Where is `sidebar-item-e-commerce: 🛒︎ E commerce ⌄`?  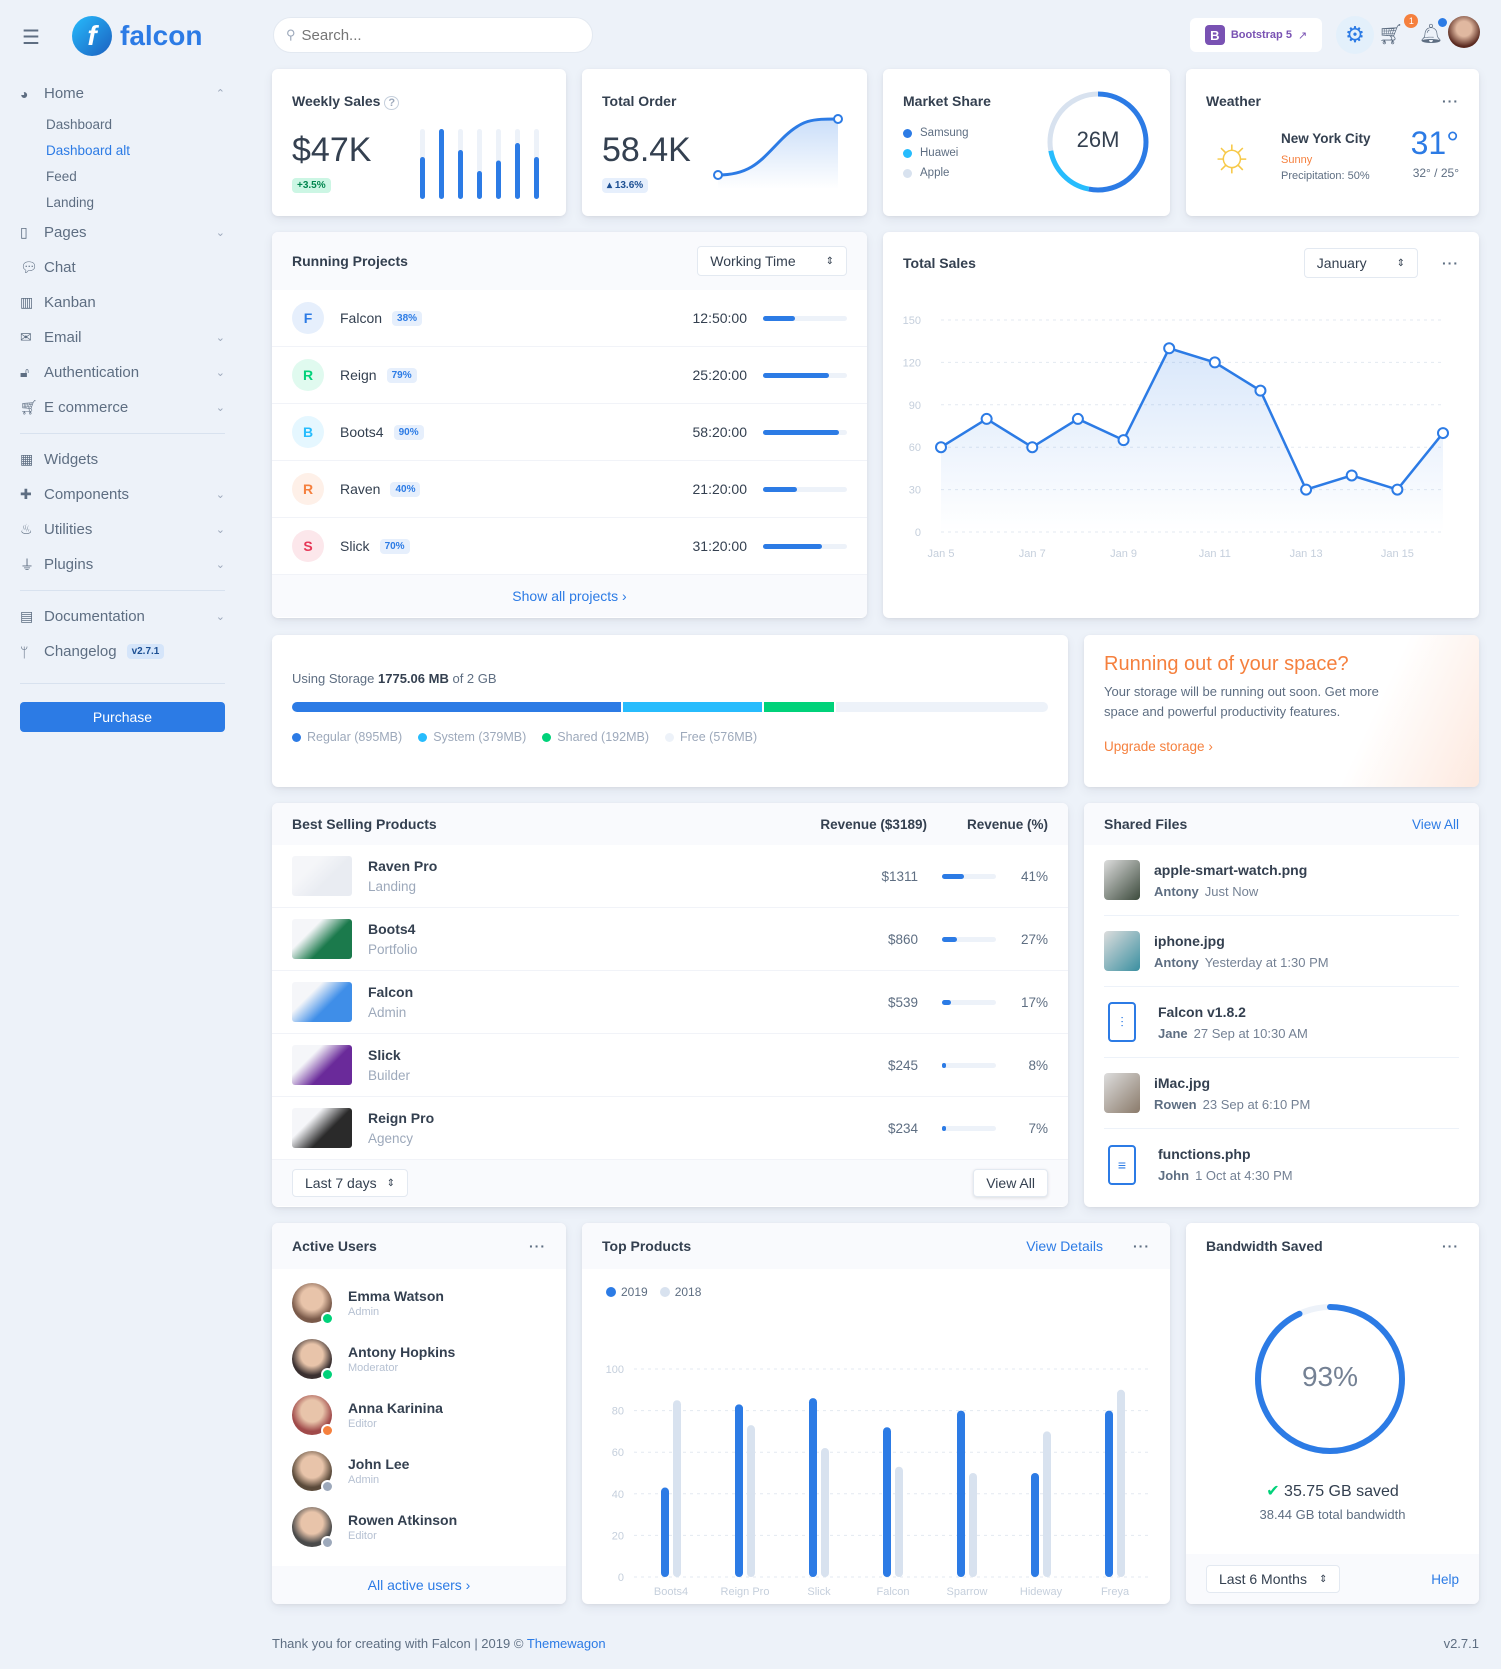
sidebar-item-e-commerce: 🛒︎ E commerce ⌄ is located at coordinates (122, 407).